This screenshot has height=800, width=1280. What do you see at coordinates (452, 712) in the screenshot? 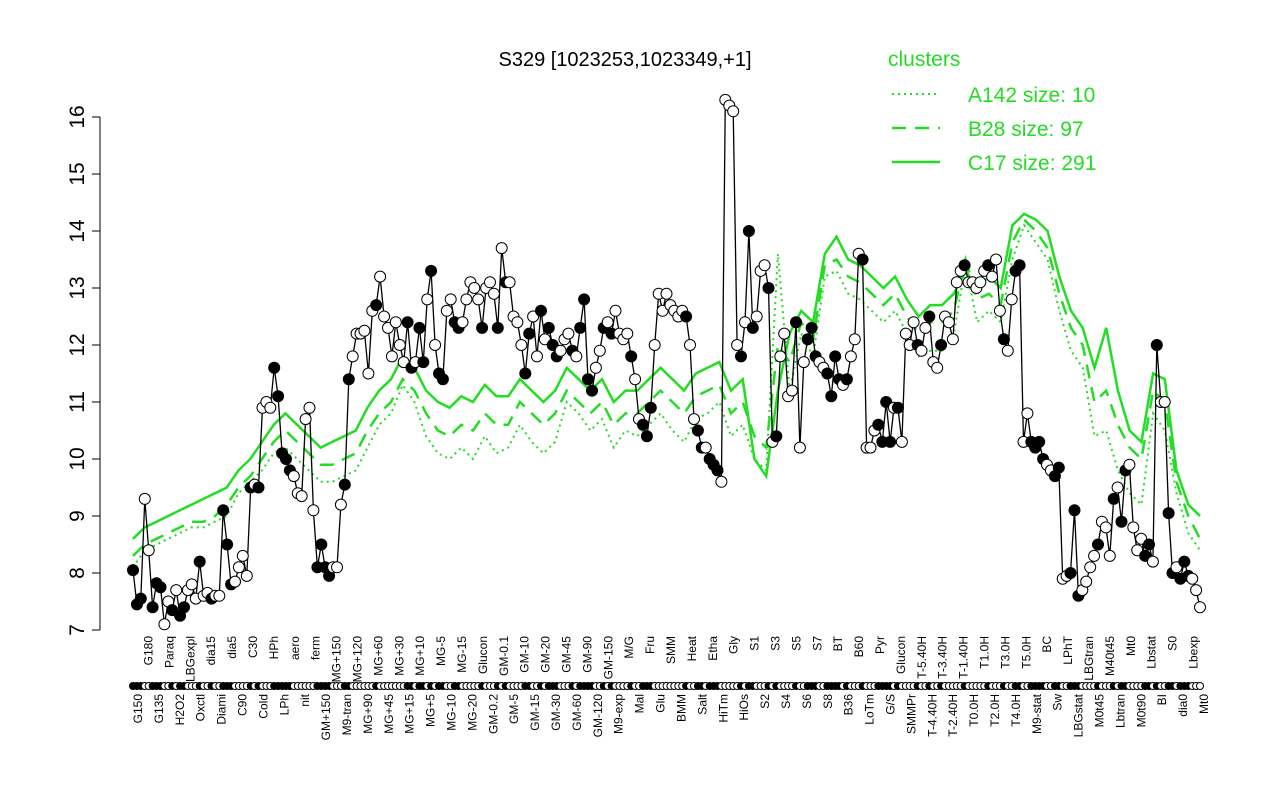
I see `x-tick-label: MG-10` at bounding box center [452, 712].